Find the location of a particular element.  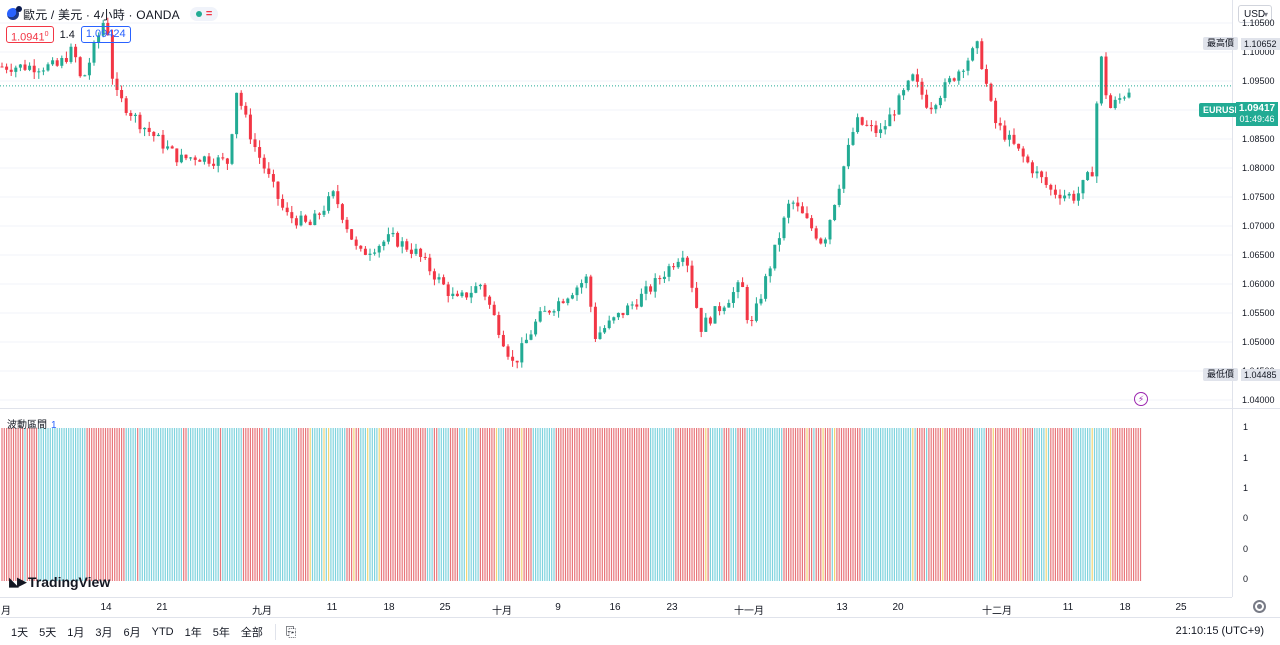

range-button: 5天 is located at coordinates (48, 632).